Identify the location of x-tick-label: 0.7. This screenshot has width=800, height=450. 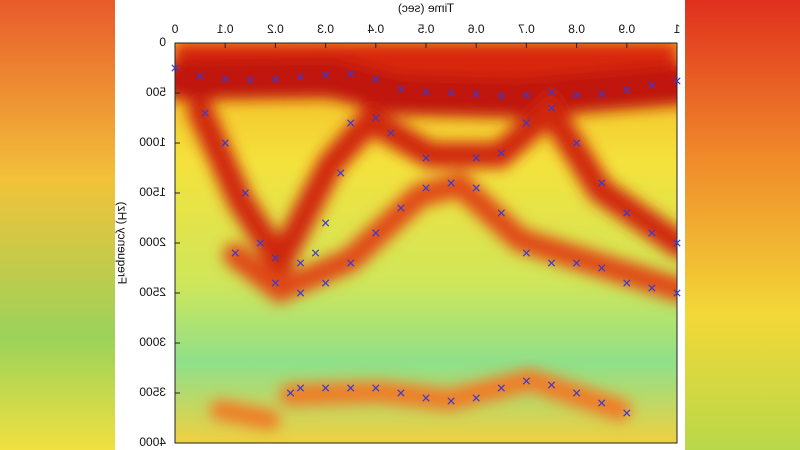
(526, 29).